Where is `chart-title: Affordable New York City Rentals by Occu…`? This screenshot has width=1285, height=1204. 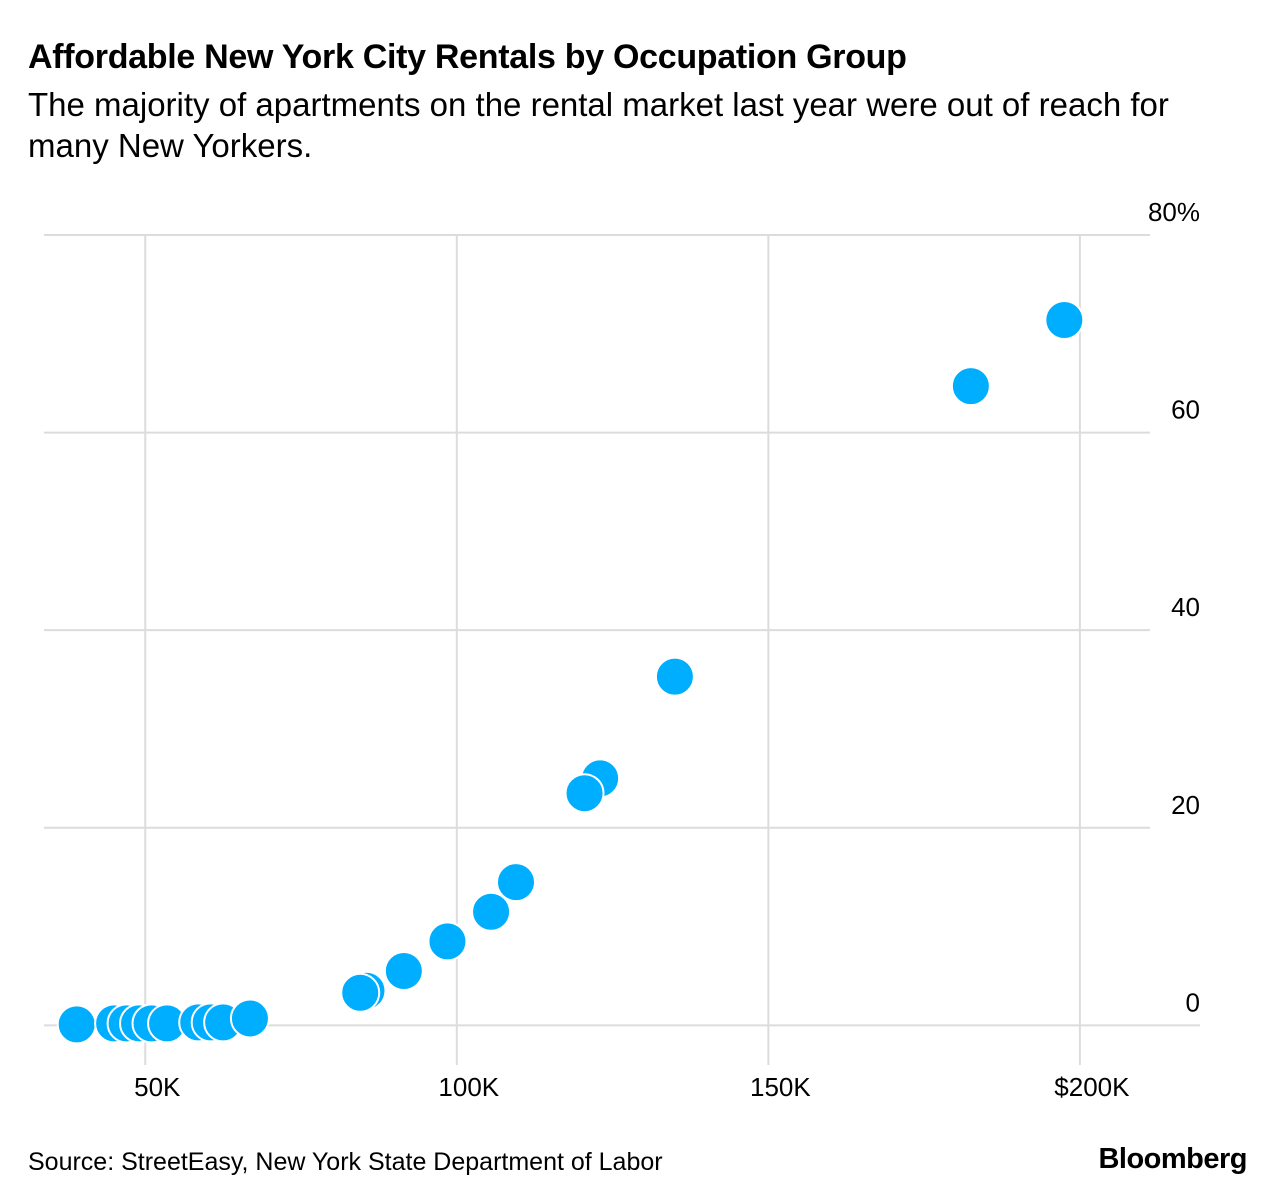
chart-title: Affordable New York City Rentals by Occu… is located at coordinates (467, 57).